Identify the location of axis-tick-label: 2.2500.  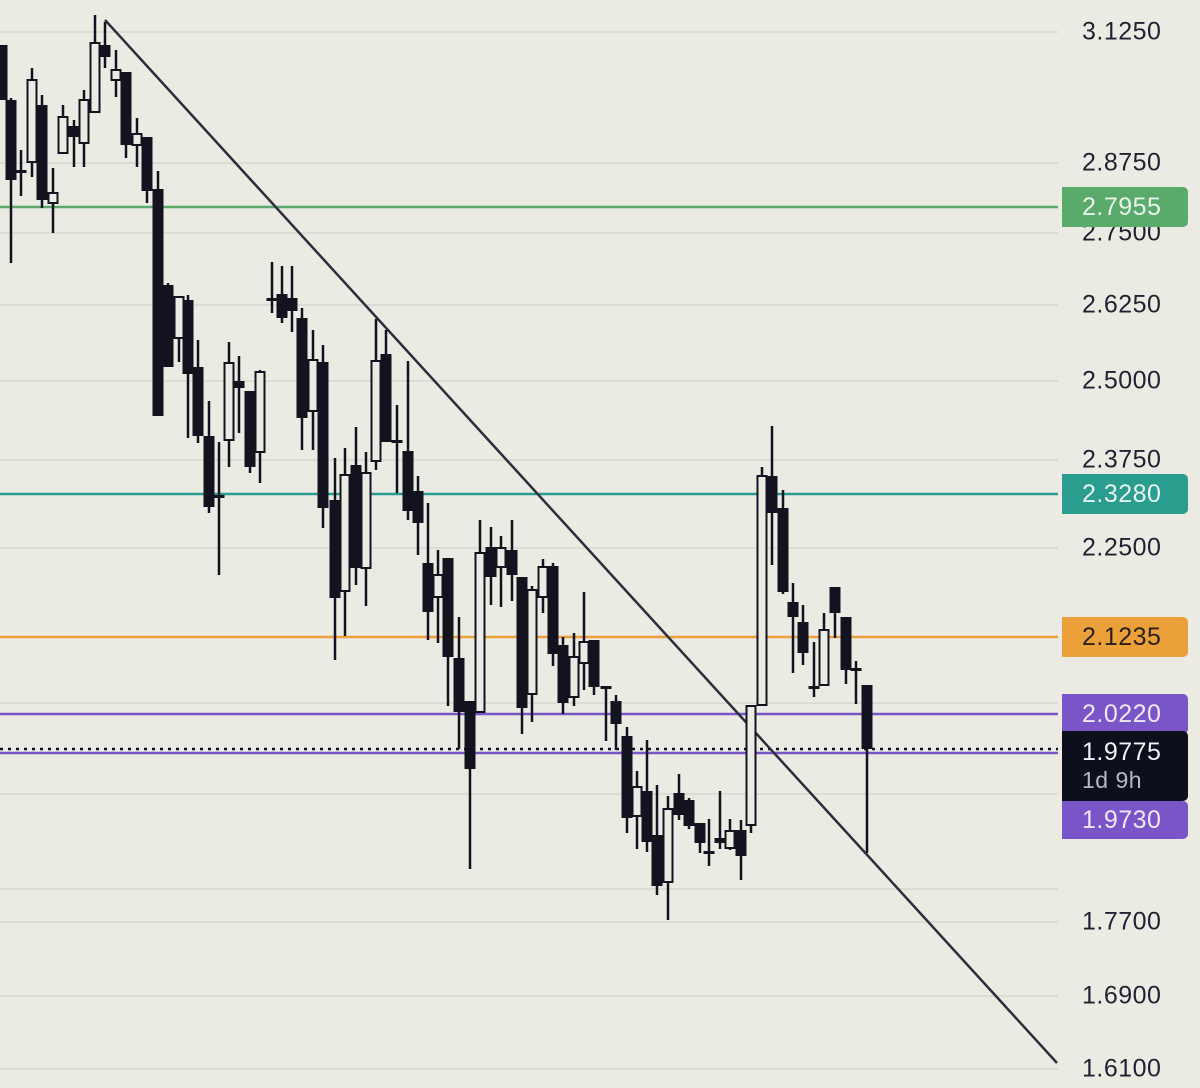
(1122, 547).